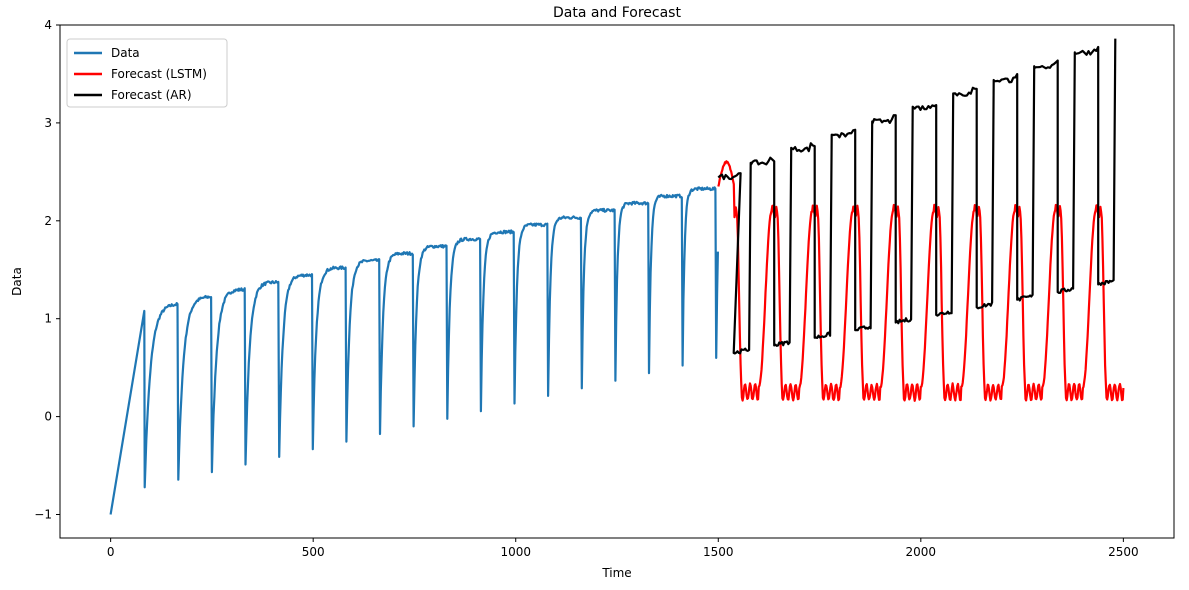 The image size is (1189, 590). Describe the element at coordinates (515, 552) in the screenshot. I see `x-tick-label: 1000` at that location.